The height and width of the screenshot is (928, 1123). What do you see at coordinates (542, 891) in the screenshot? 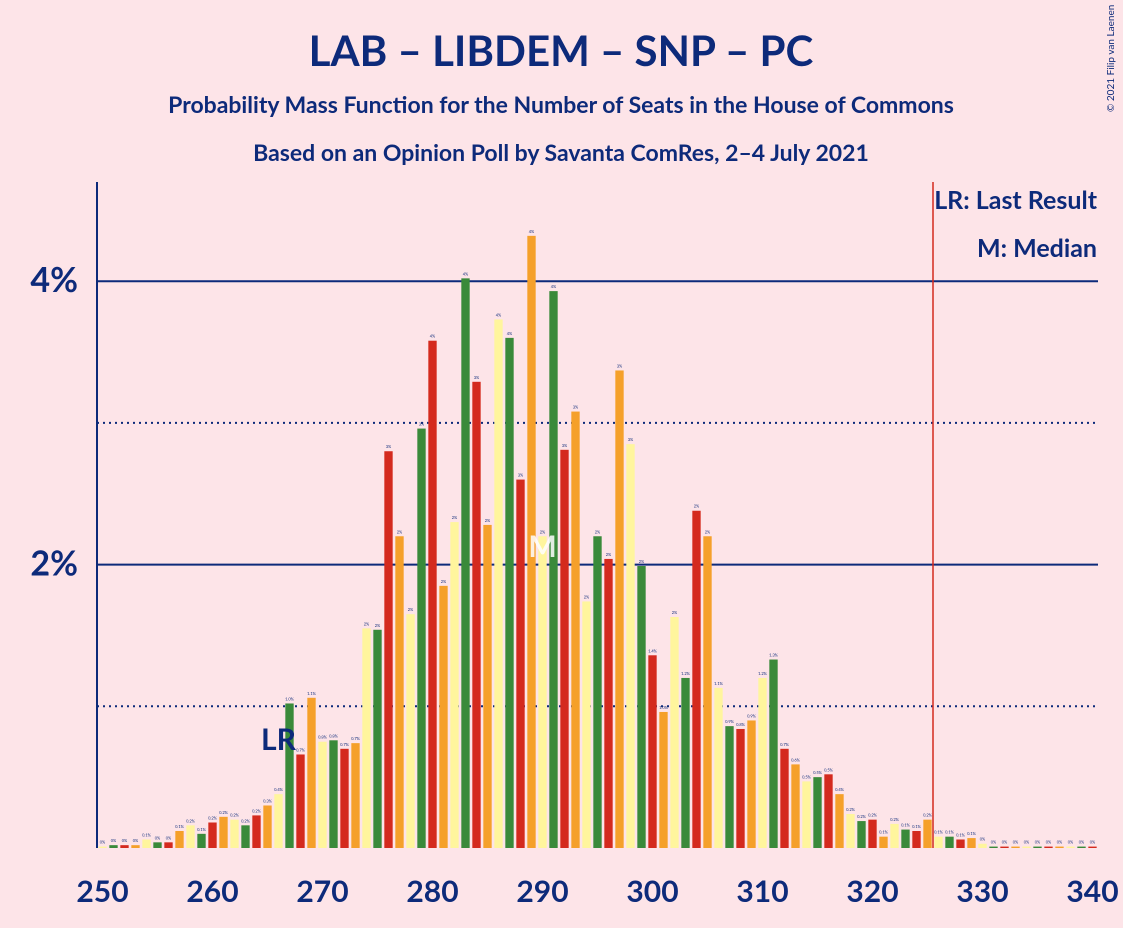
I see `x-tick-label: 290` at bounding box center [542, 891].